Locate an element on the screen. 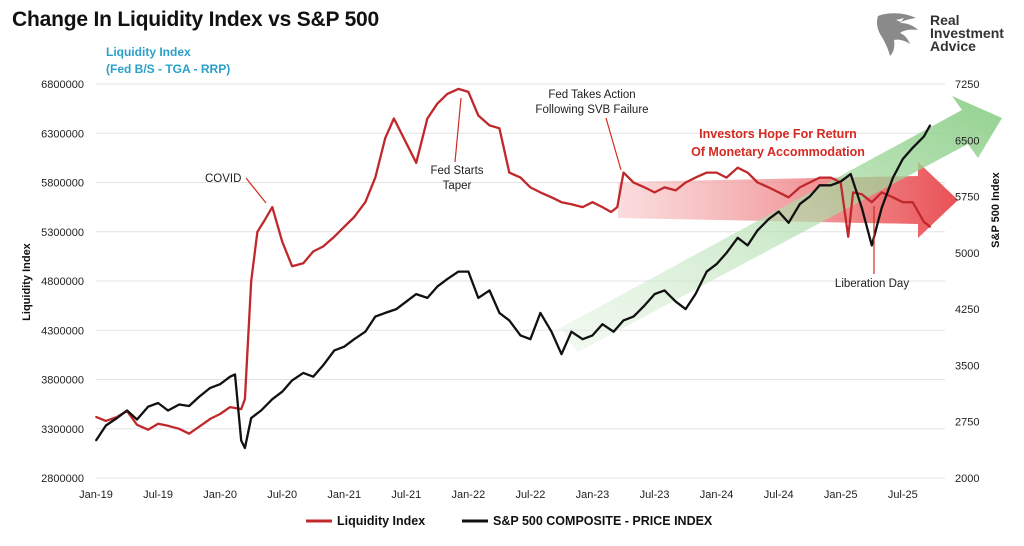 Image resolution: width=1024 pixels, height=546 pixels. y-left-tick-label: 6300000 is located at coordinates (62, 134).